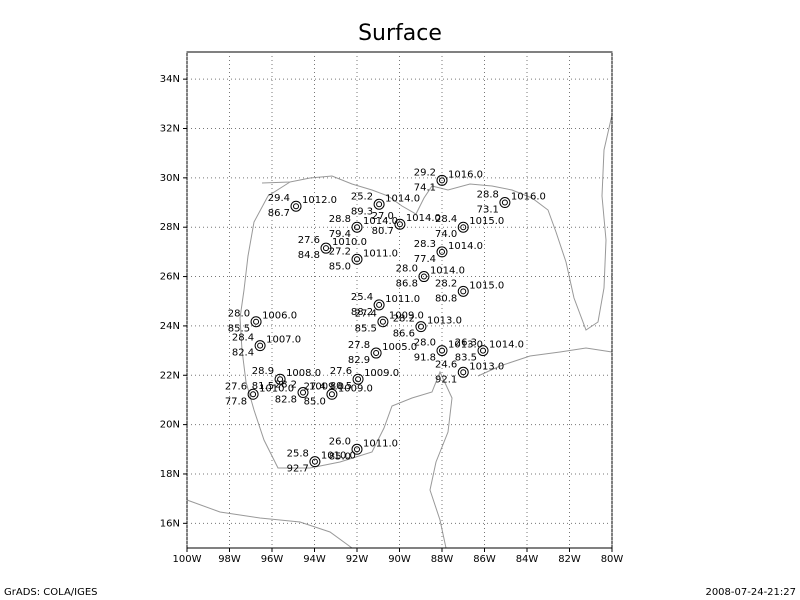 The height and width of the screenshot is (600, 800). What do you see at coordinates (286, 400) in the screenshot?
I see `station-dewpoint: 82.8` at bounding box center [286, 400].